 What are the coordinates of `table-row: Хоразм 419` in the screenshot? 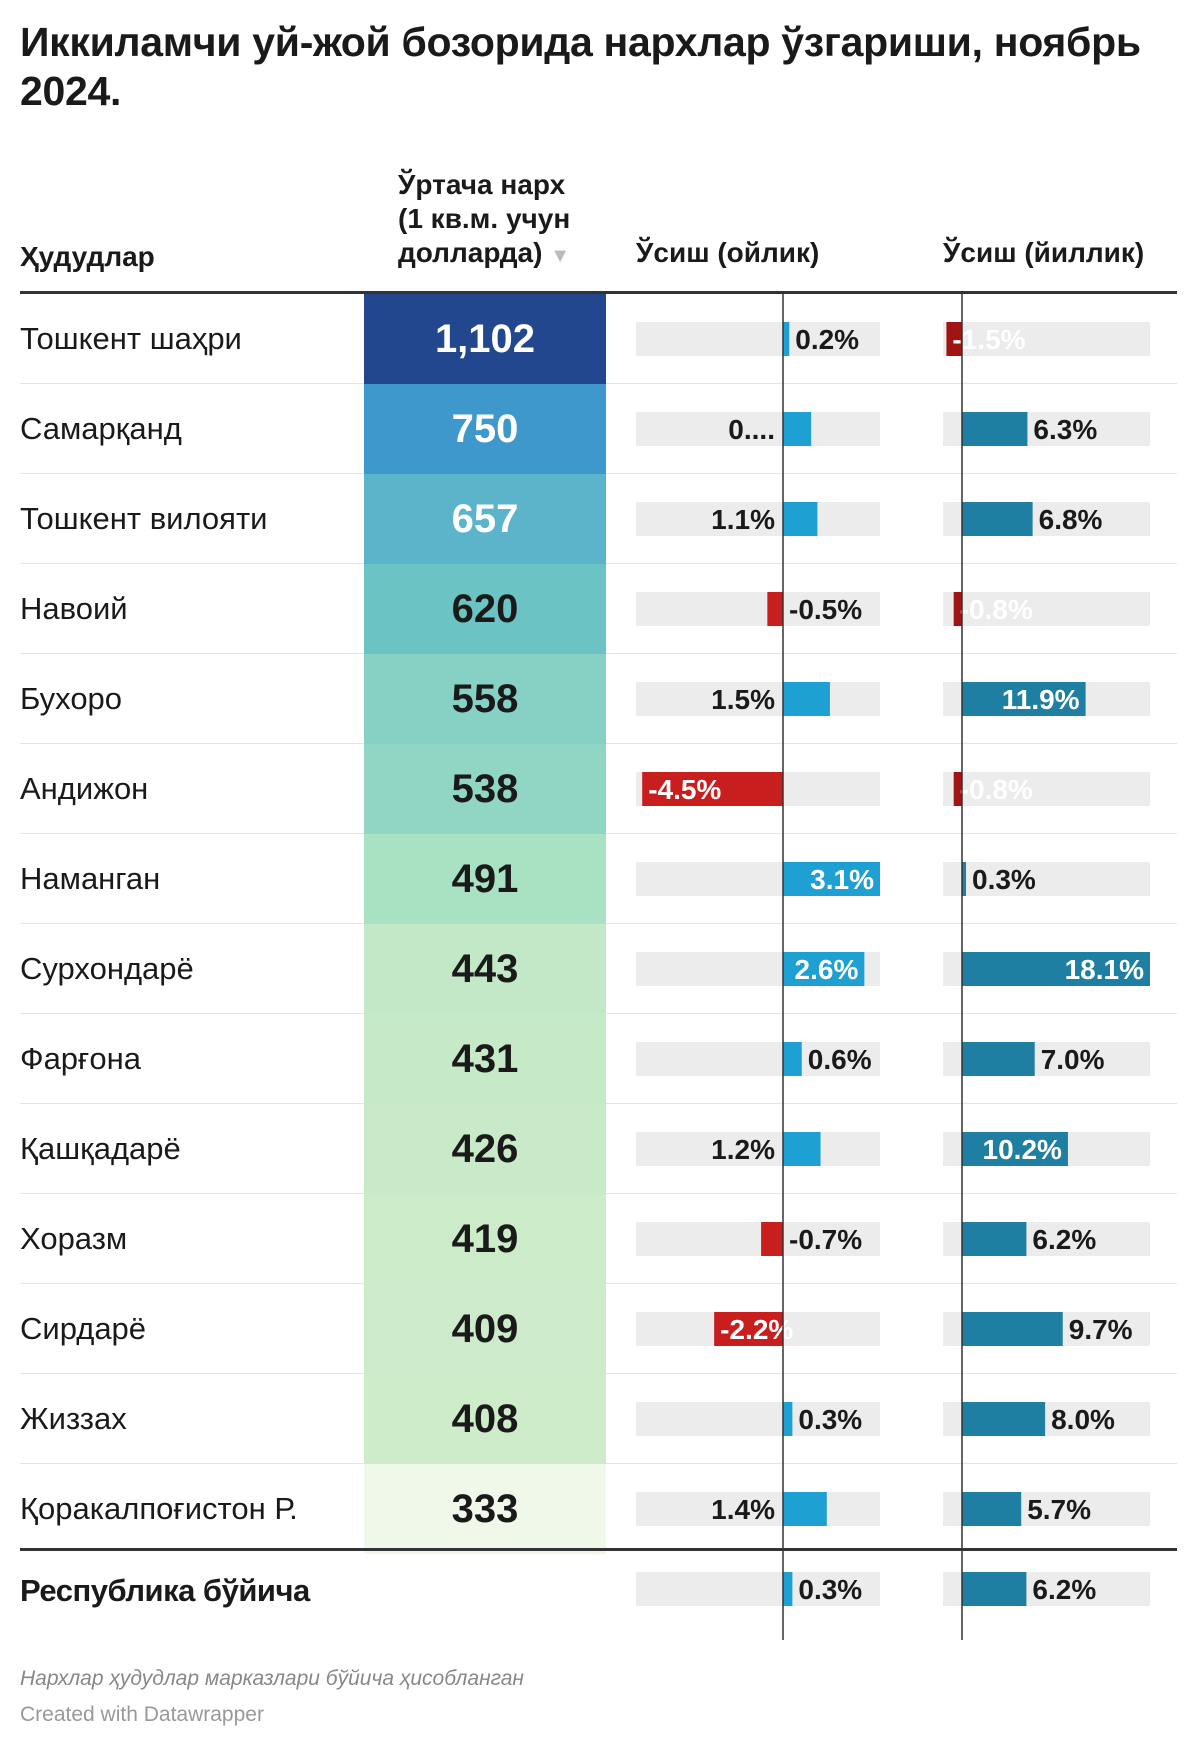 It's located at (598, 1239).